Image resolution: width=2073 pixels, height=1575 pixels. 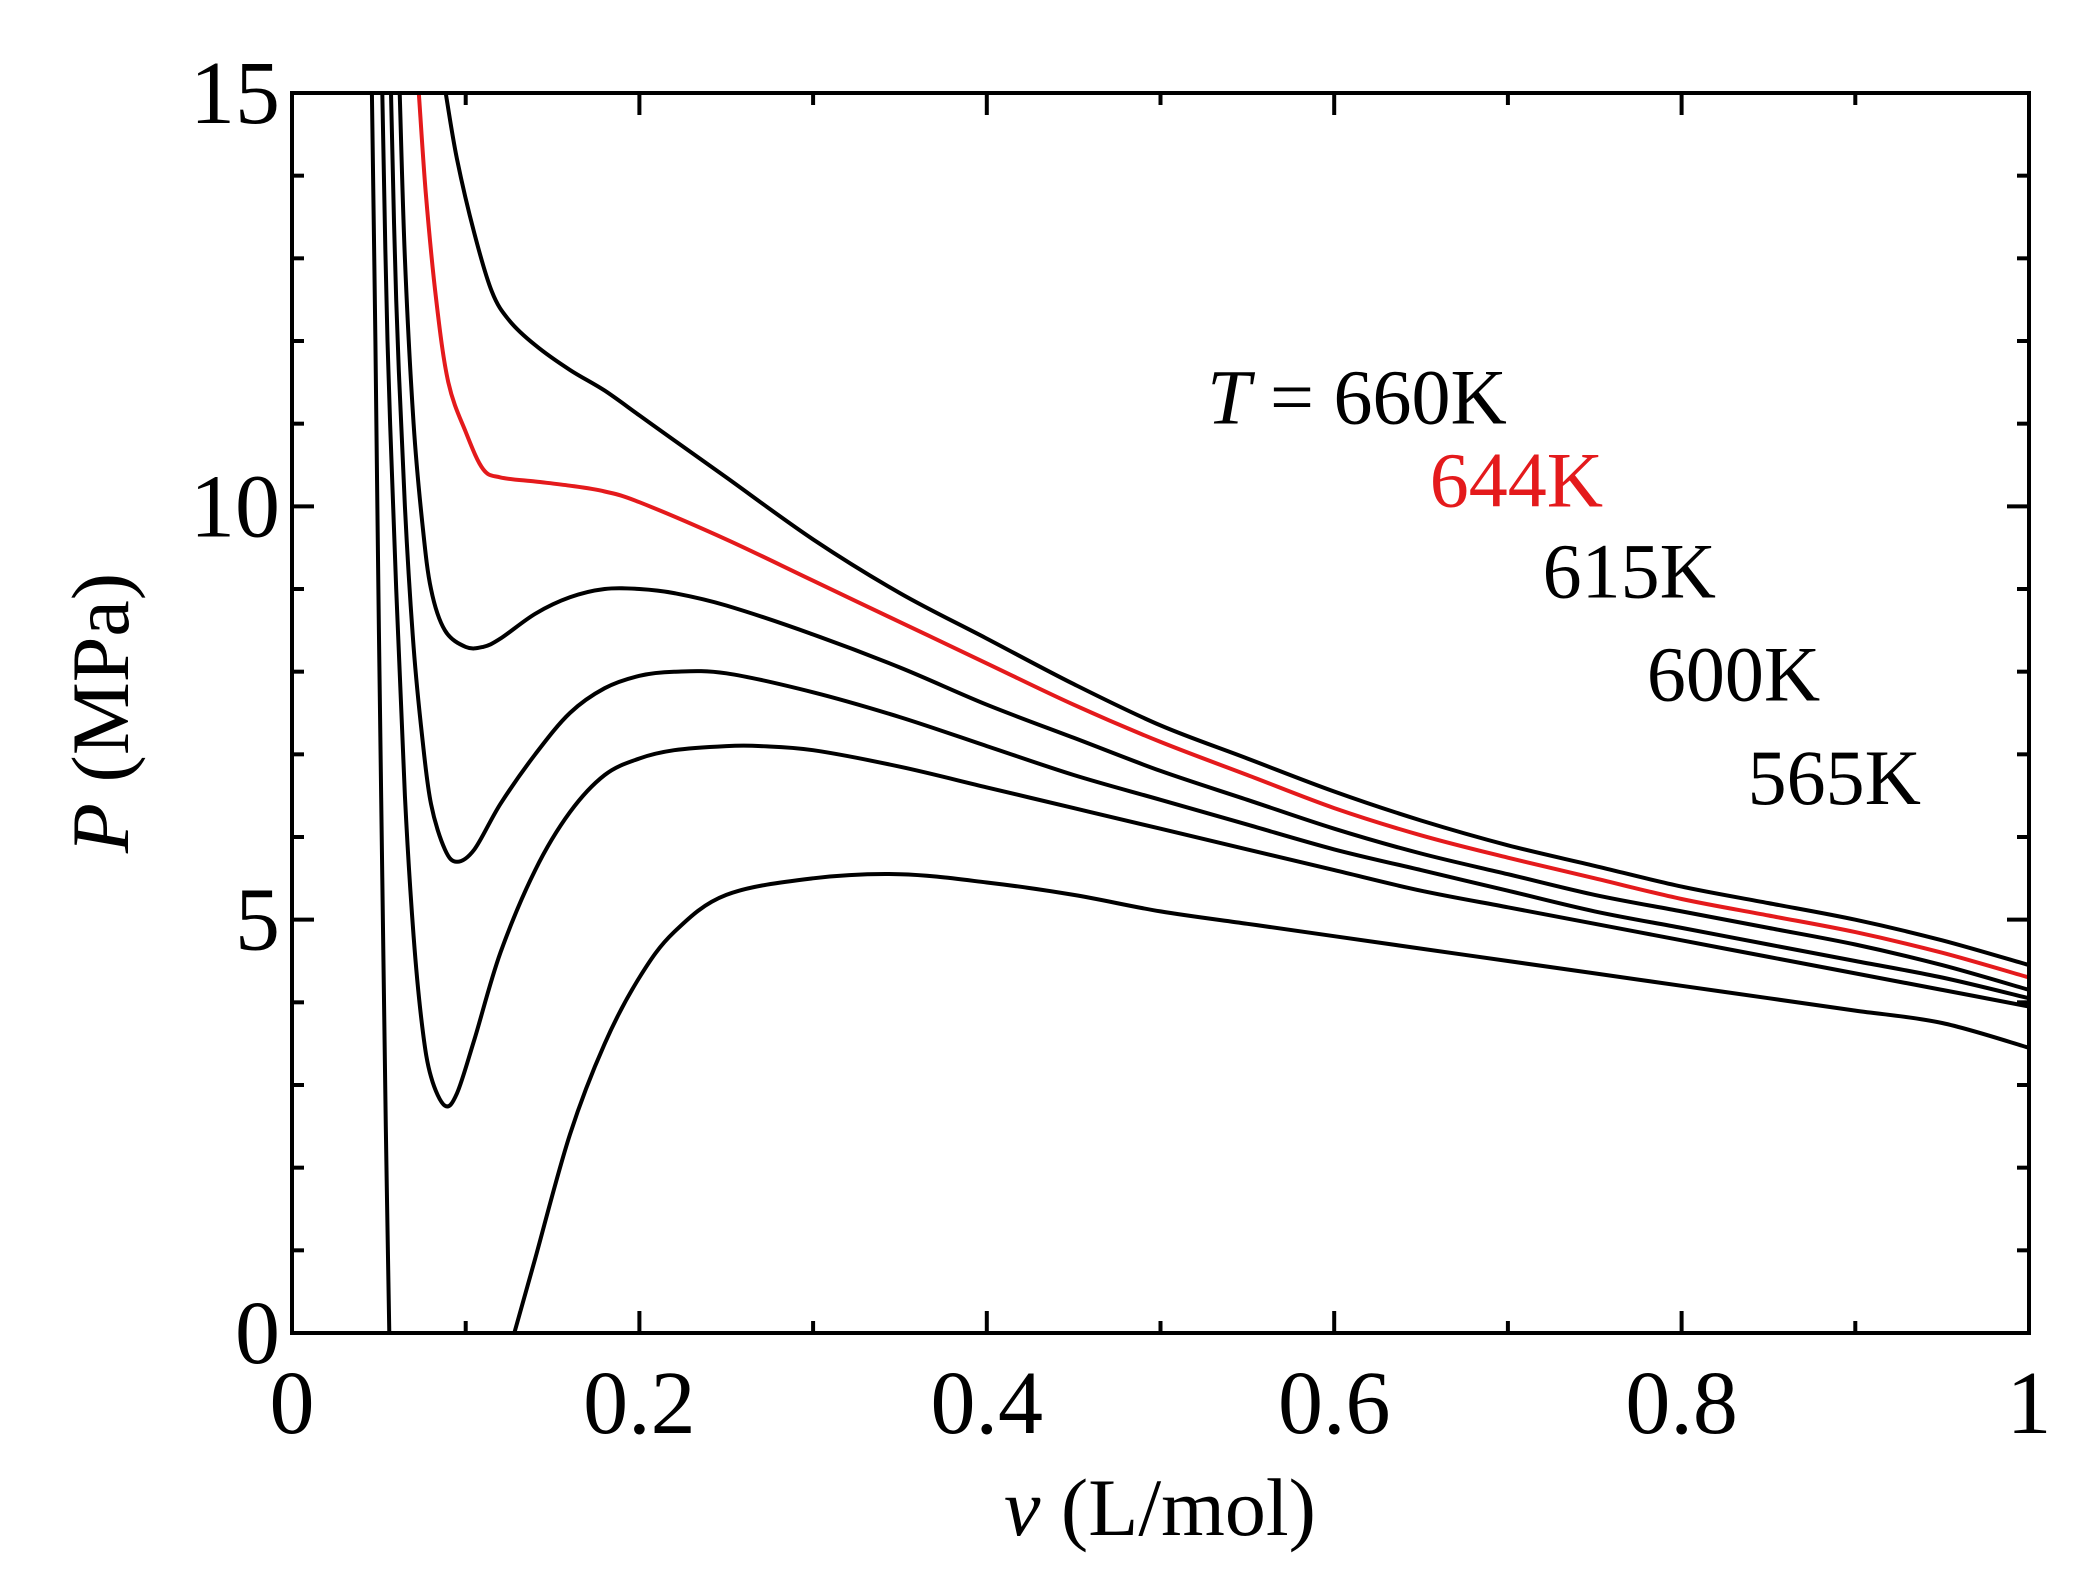 I want to click on y-tick-label: 0, so click(x=257, y=1333).